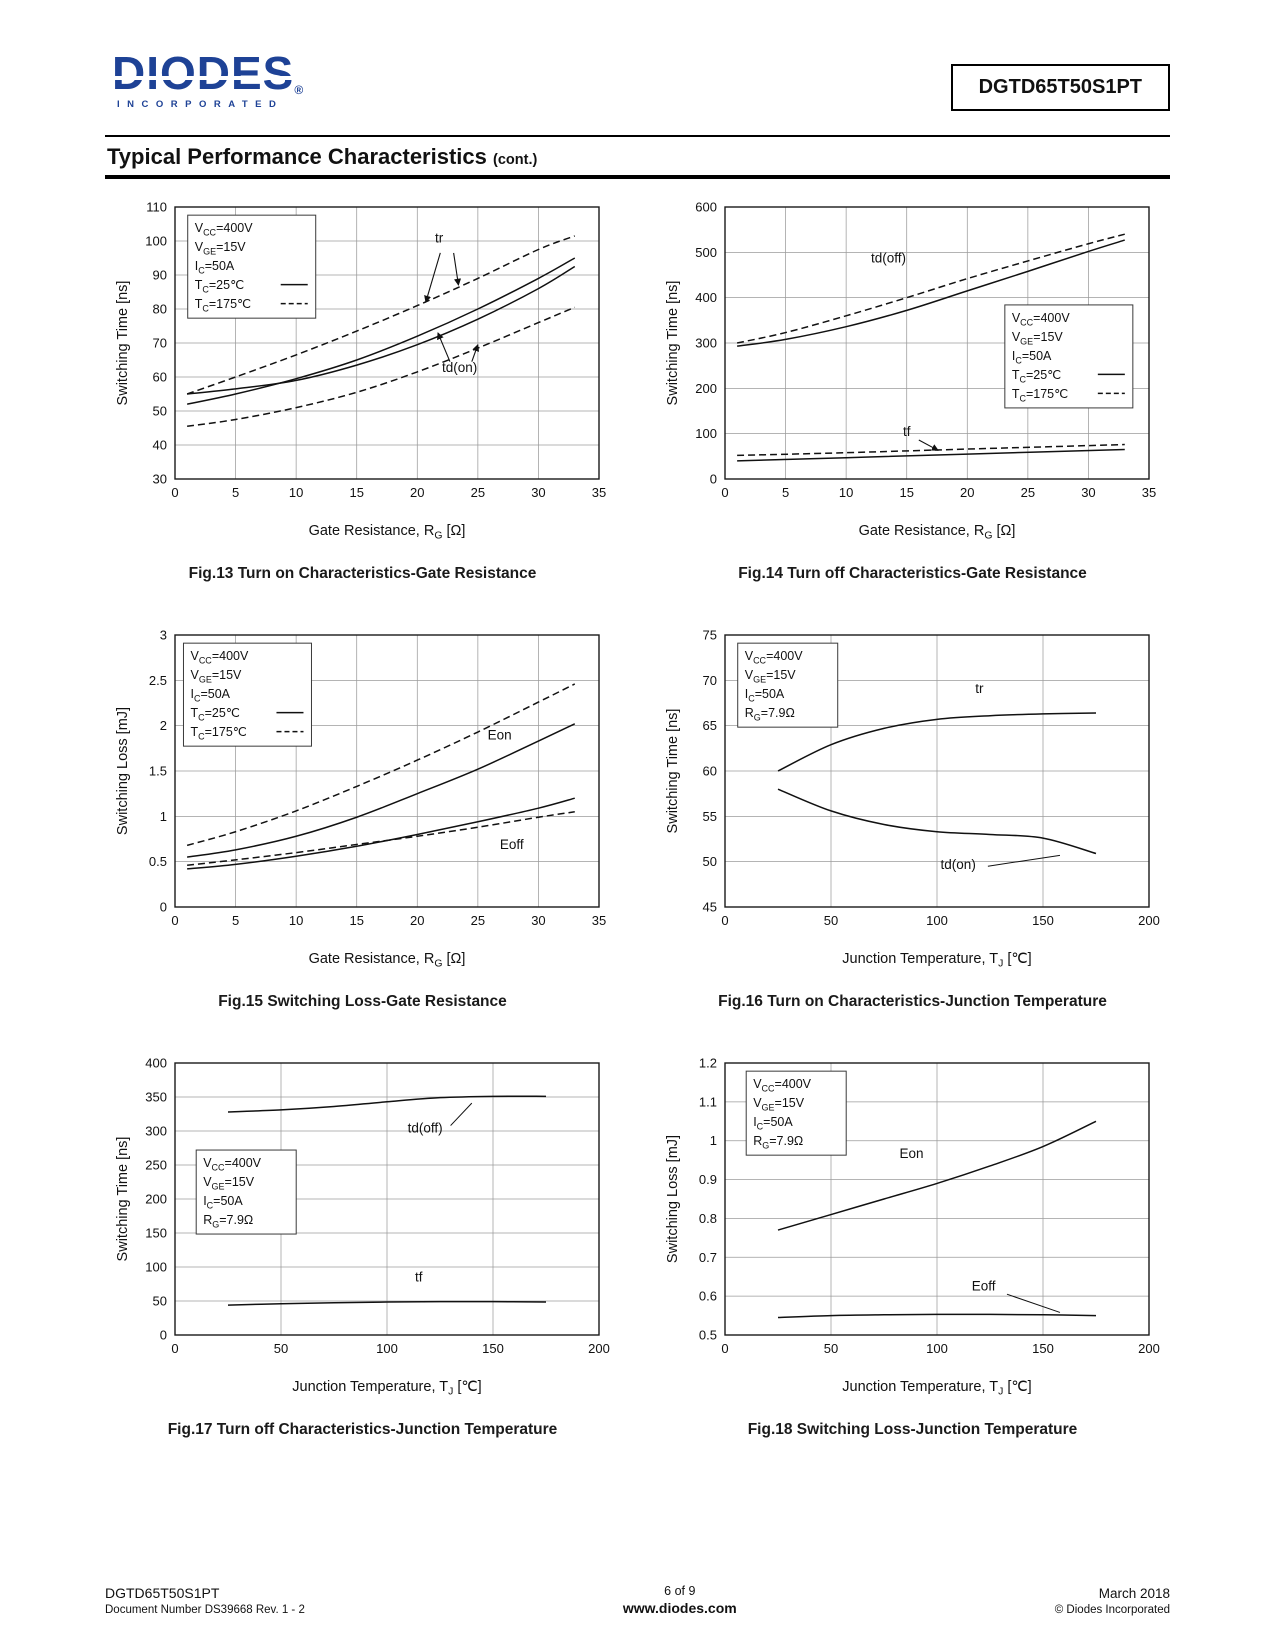 This screenshot has width=1275, height=1650. What do you see at coordinates (1112, 1601) in the screenshot?
I see `footer-right: March 2018 © Diodes Incorporated` at bounding box center [1112, 1601].